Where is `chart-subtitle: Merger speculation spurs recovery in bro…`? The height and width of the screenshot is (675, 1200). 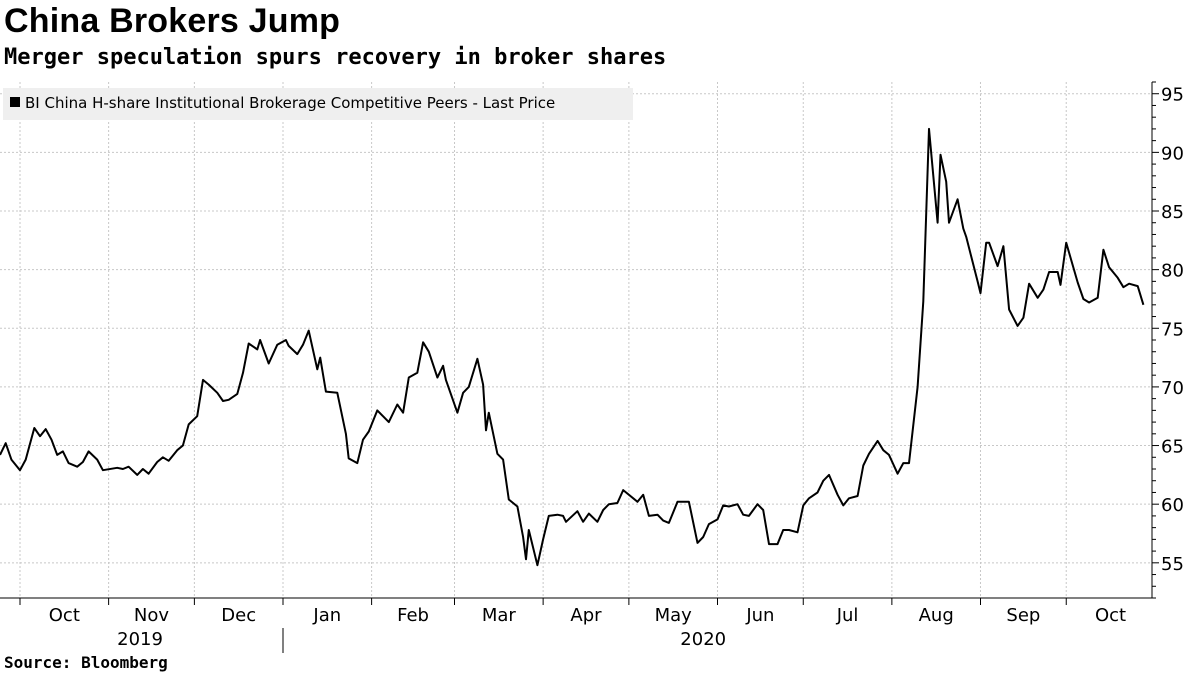
chart-subtitle: Merger speculation spurs recovery in bro… is located at coordinates (335, 57).